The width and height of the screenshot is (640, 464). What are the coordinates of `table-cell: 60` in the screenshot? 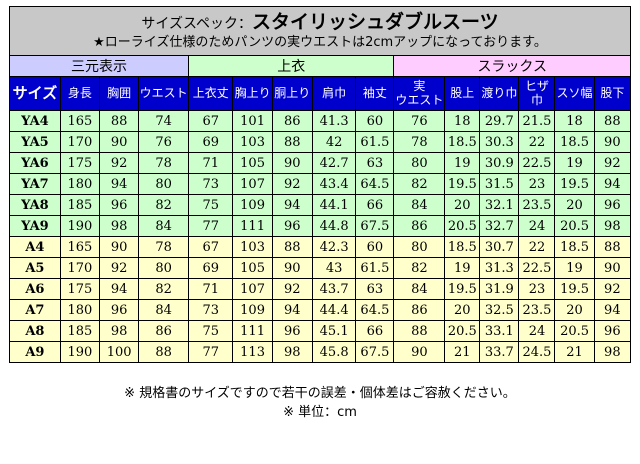 It's located at (375, 121).